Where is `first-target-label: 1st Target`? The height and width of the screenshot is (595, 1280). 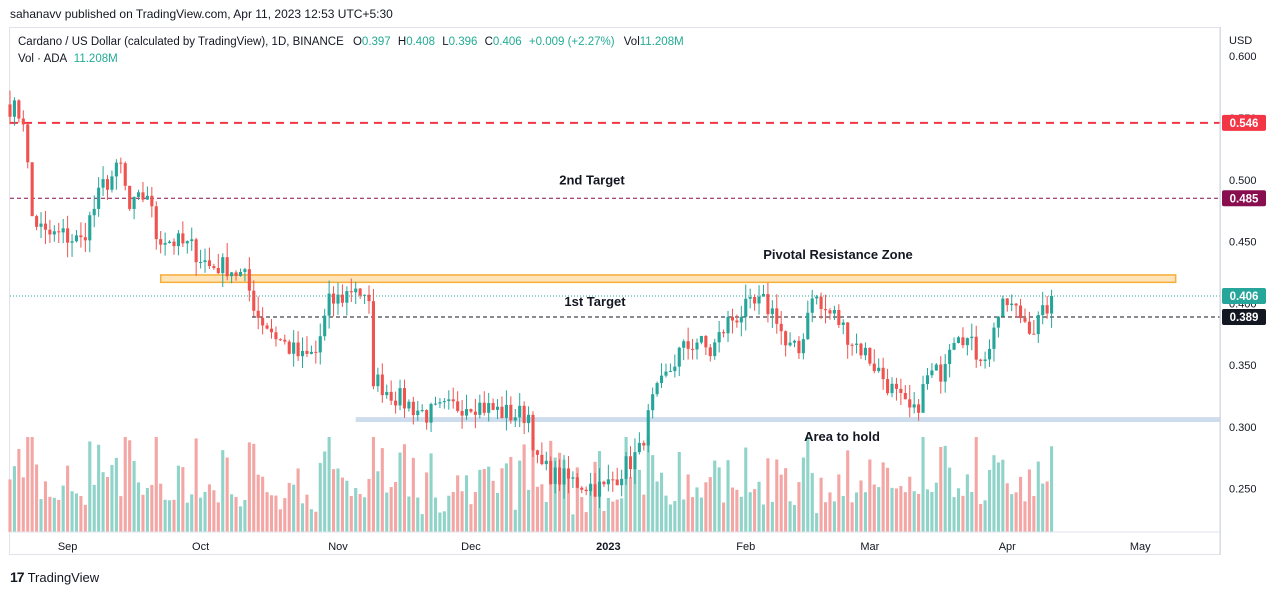
first-target-label: 1st Target is located at coordinates (595, 301).